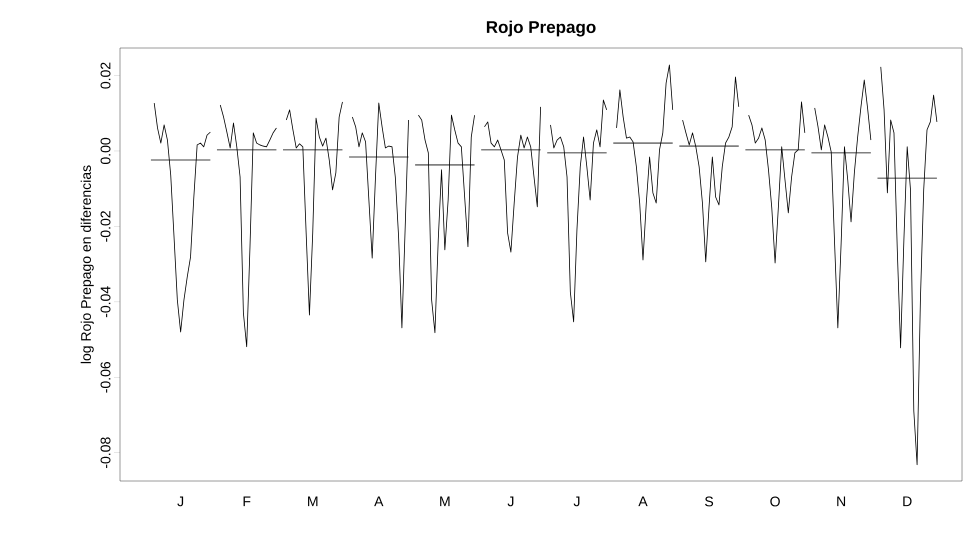  What do you see at coordinates (841, 501) in the screenshot?
I see `x-tick-label: N` at bounding box center [841, 501].